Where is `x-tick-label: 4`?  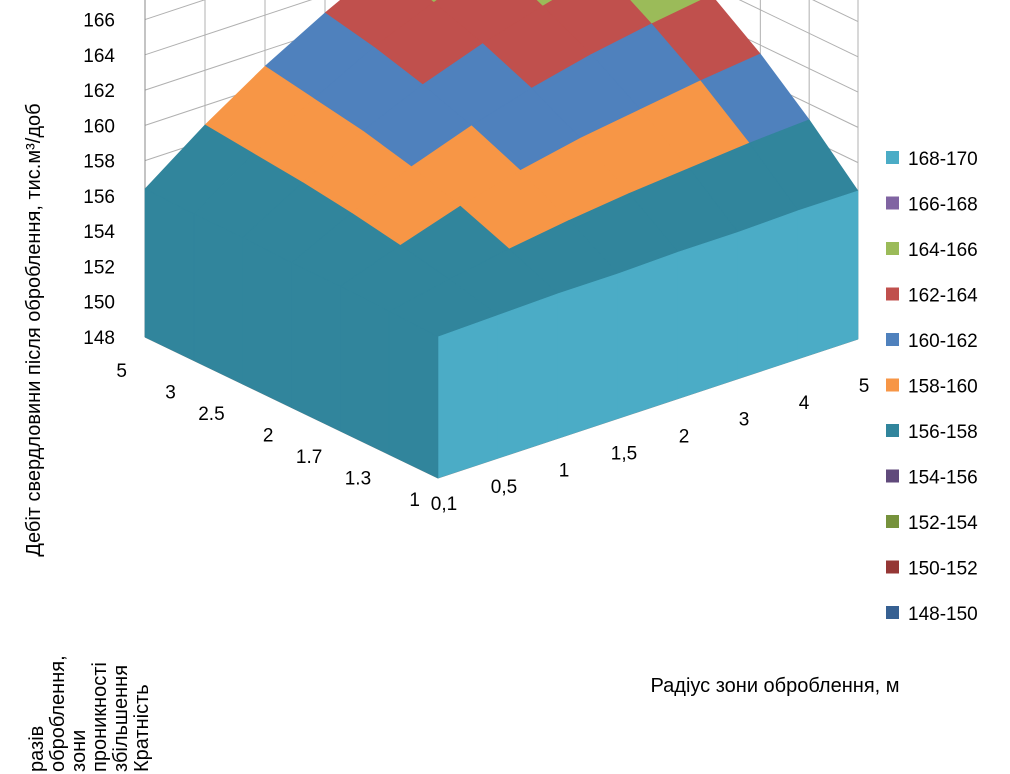 x-tick-label: 4 is located at coordinates (804, 403).